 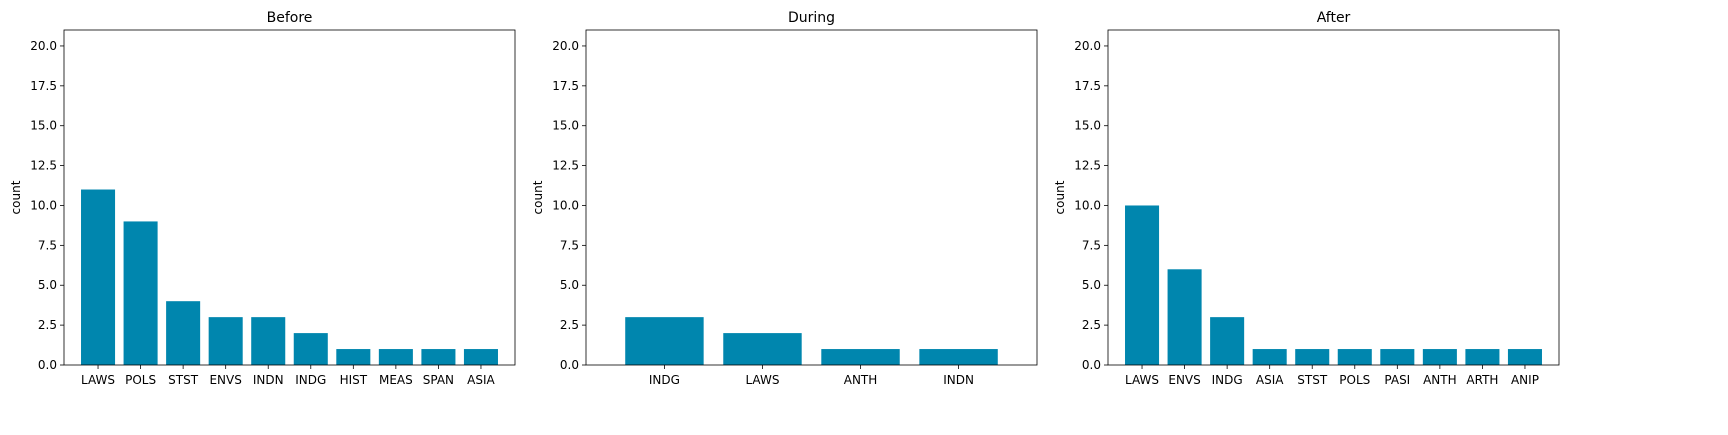 I want to click on chart-title: During, so click(x=811, y=18).